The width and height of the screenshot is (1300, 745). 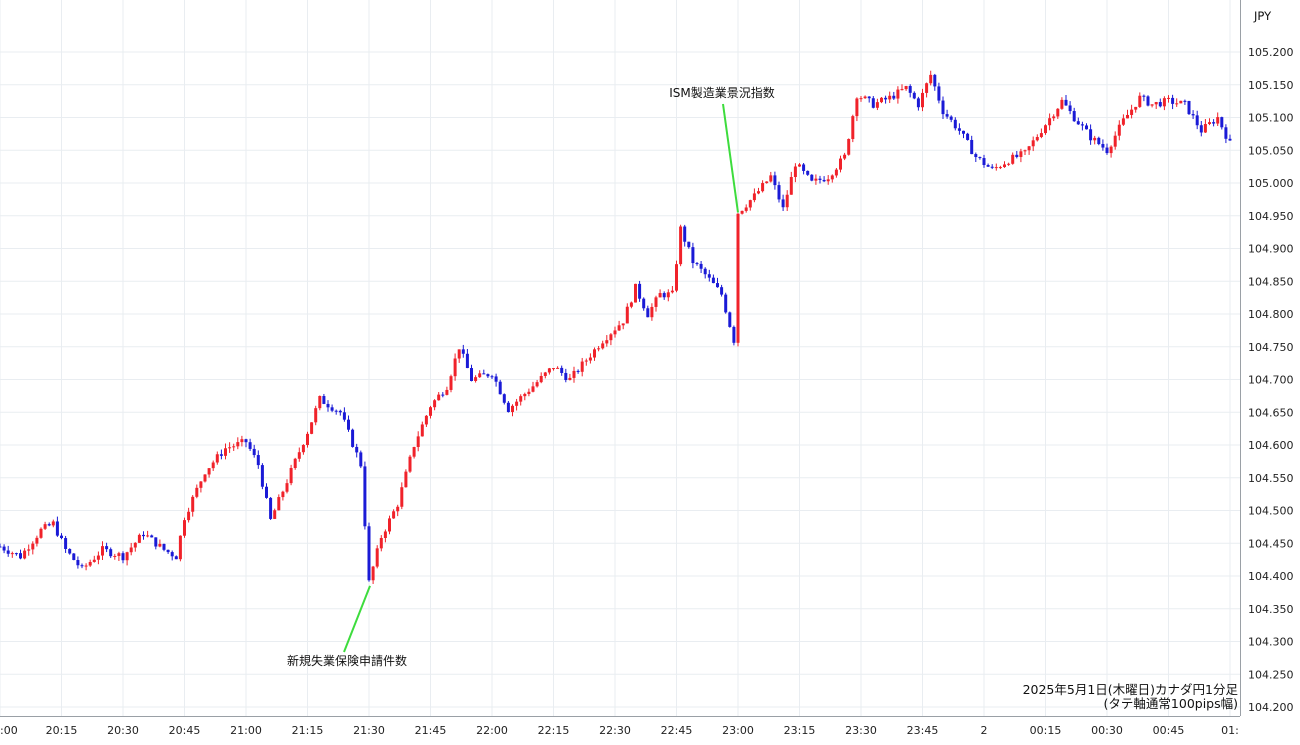 What do you see at coordinates (1263, 16) in the screenshot?
I see `currency-label: JPY` at bounding box center [1263, 16].